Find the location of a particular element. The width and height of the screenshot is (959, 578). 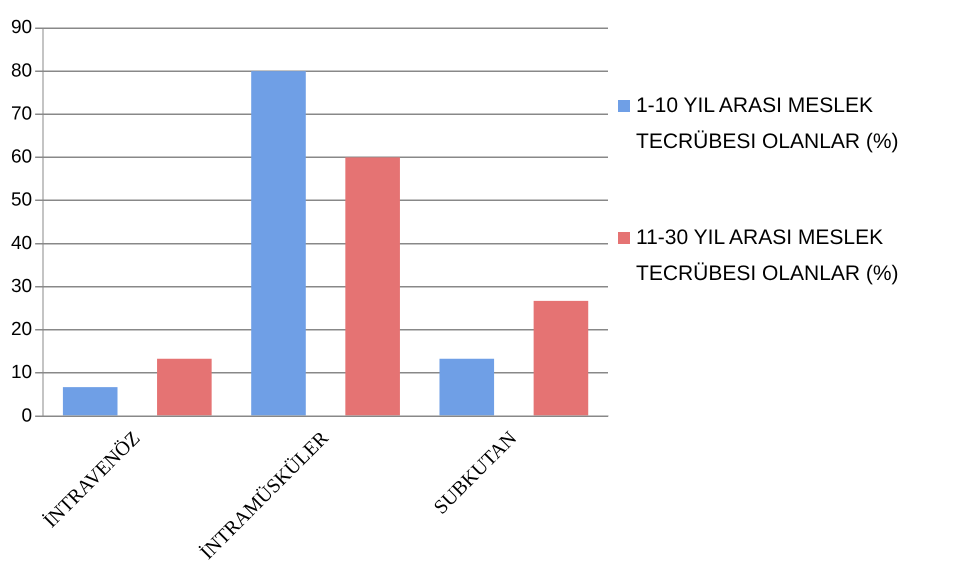

legend-label: 1-10 YIL ARASI MESLEK TECRÜBESI OLANLAR (%) is located at coordinates (768, 124).